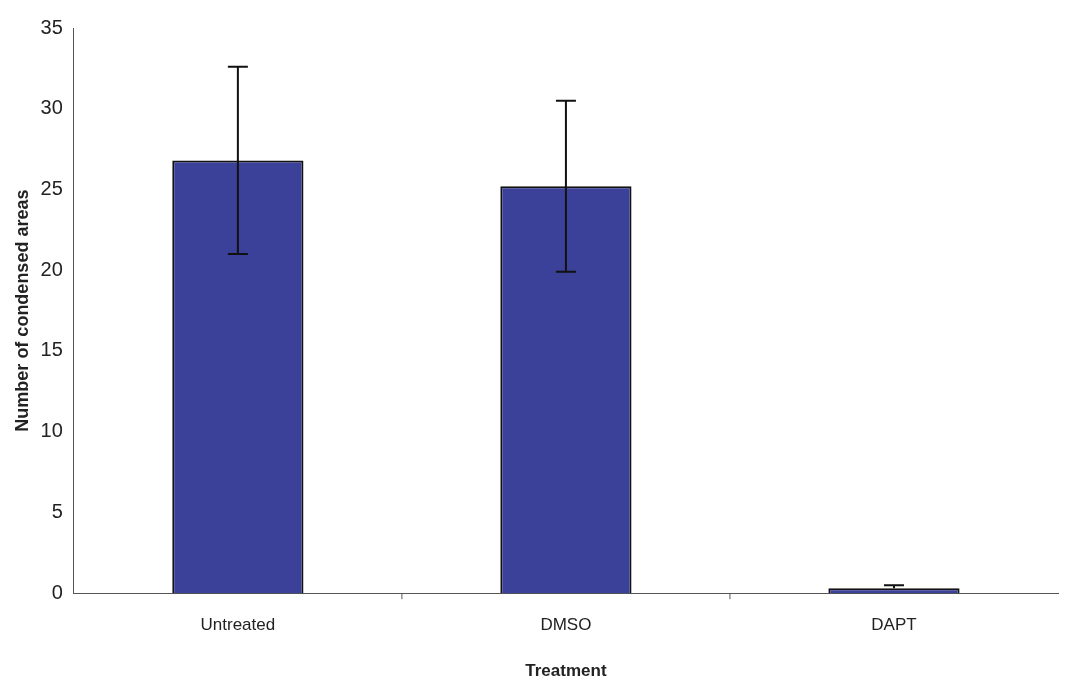 The image size is (1086, 694). What do you see at coordinates (238, 625) in the screenshot?
I see `x-tick-label: Untreated` at bounding box center [238, 625].